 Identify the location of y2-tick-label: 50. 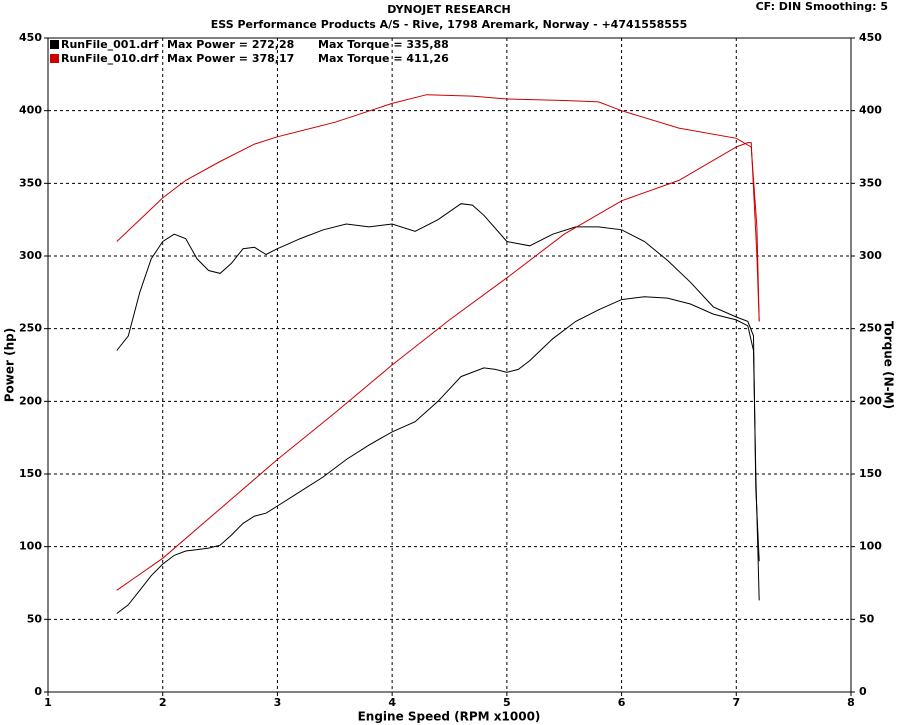
(867, 618).